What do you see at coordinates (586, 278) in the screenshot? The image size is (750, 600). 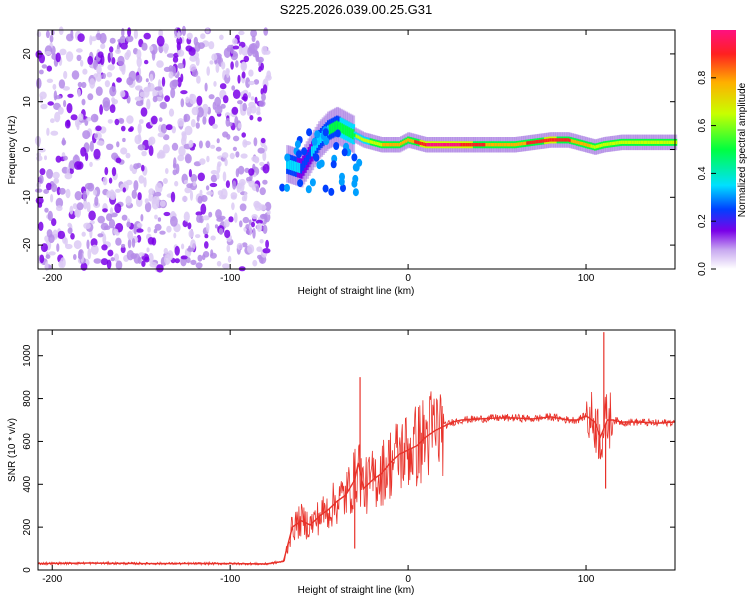 I see `spectrogram-xtick-label: 100` at bounding box center [586, 278].